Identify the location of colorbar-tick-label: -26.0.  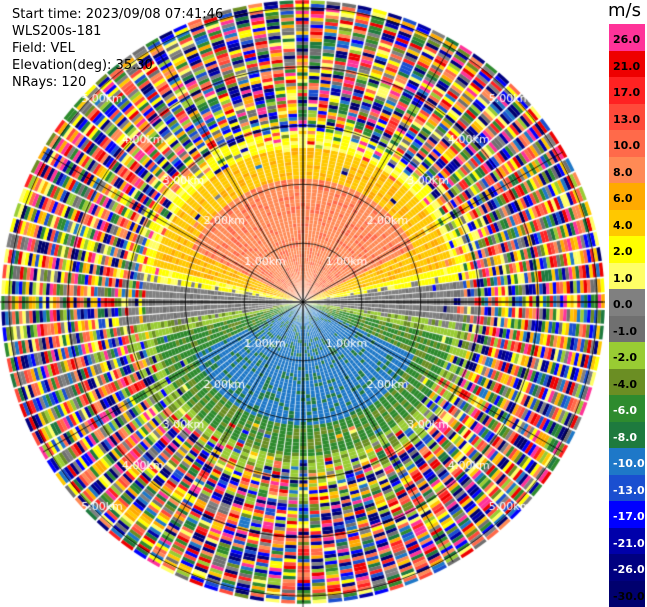
(629, 569).